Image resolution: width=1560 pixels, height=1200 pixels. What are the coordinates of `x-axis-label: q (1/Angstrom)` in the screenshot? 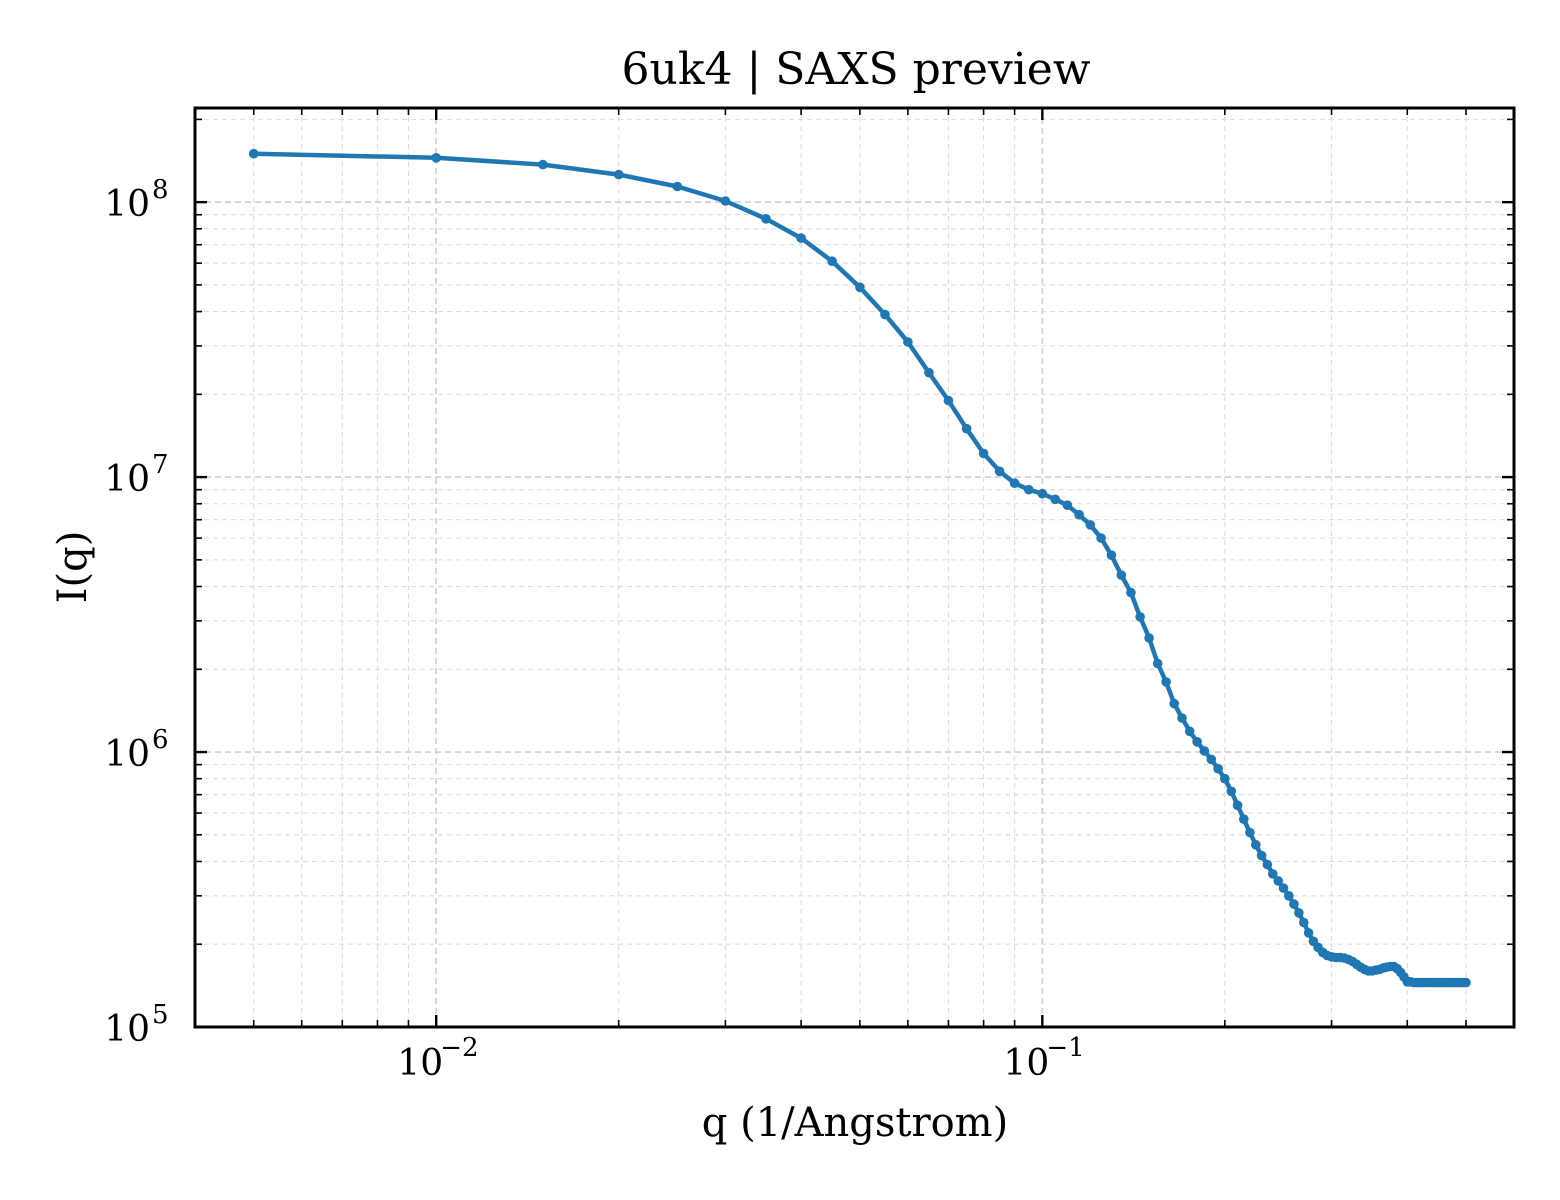 It's located at (855, 1123).